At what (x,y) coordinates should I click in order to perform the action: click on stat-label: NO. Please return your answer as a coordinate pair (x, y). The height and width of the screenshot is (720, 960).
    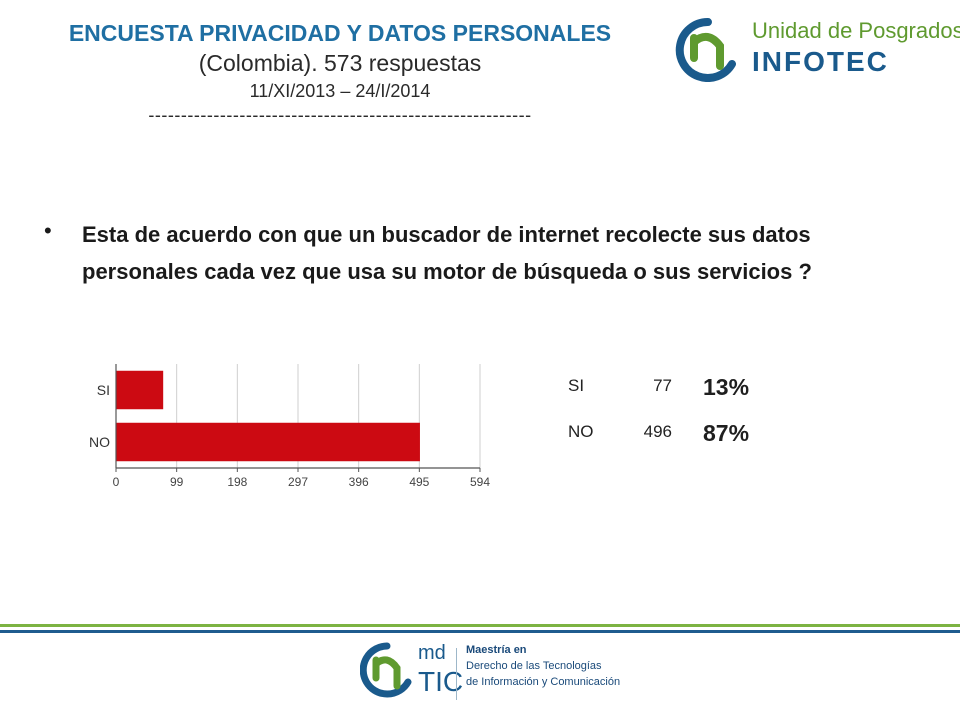
    Looking at the image, I should click on (581, 431).